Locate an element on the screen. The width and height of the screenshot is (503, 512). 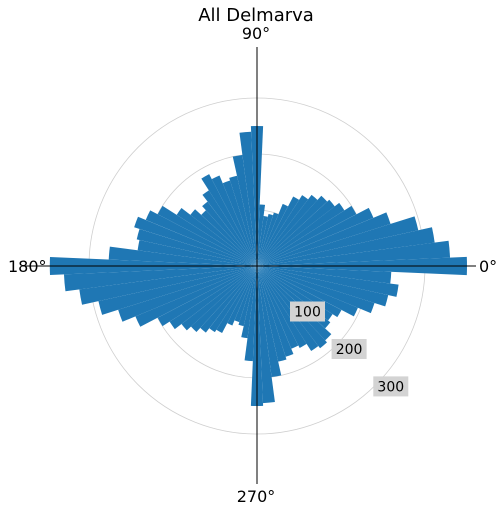
bar-75deg is located at coordinates (265, 240).